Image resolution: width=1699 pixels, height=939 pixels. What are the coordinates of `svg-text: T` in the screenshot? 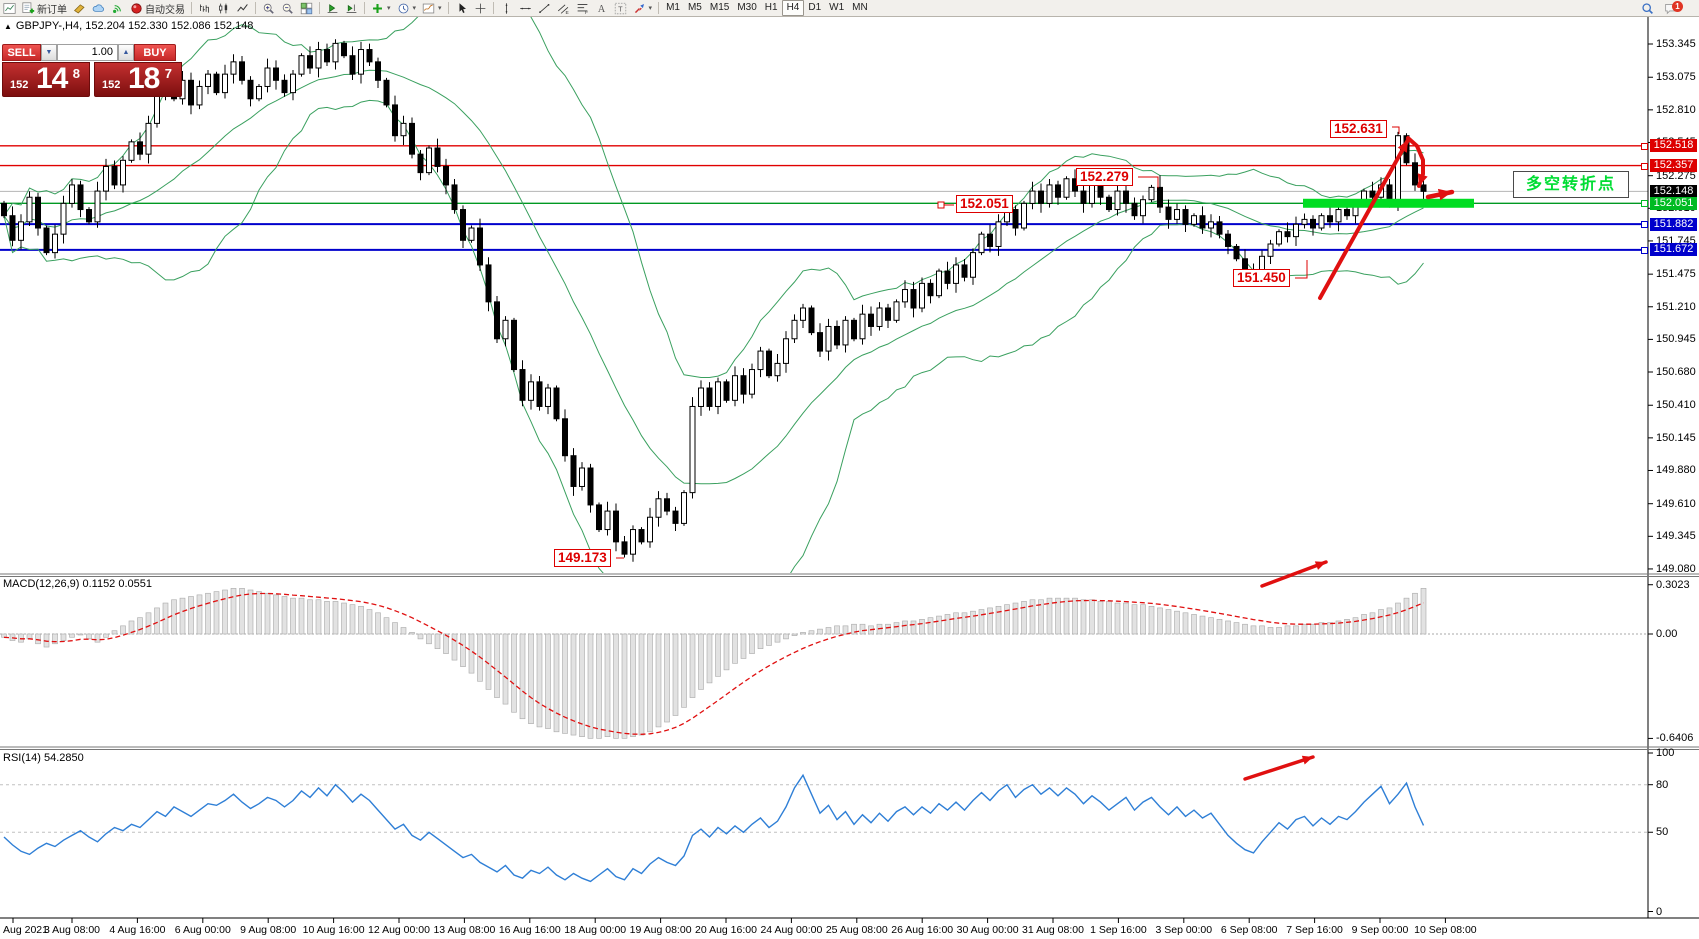 It's located at (620, 8).